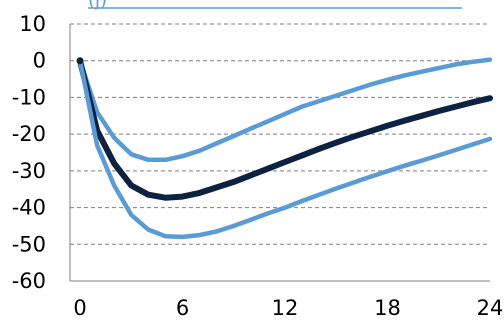 This screenshot has height=324, width=504. Describe the element at coordinates (29, 171) in the screenshot. I see `y-tick-label: -30` at that location.